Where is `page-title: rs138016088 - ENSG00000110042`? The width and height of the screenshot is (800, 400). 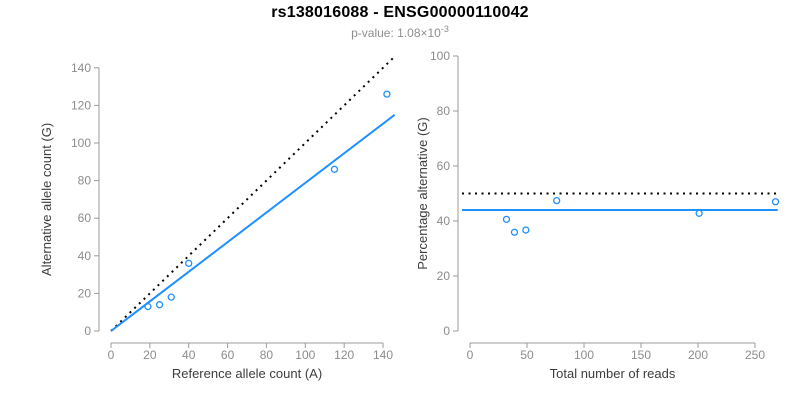 page-title: rs138016088 - ENSG00000110042 is located at coordinates (400, 12).